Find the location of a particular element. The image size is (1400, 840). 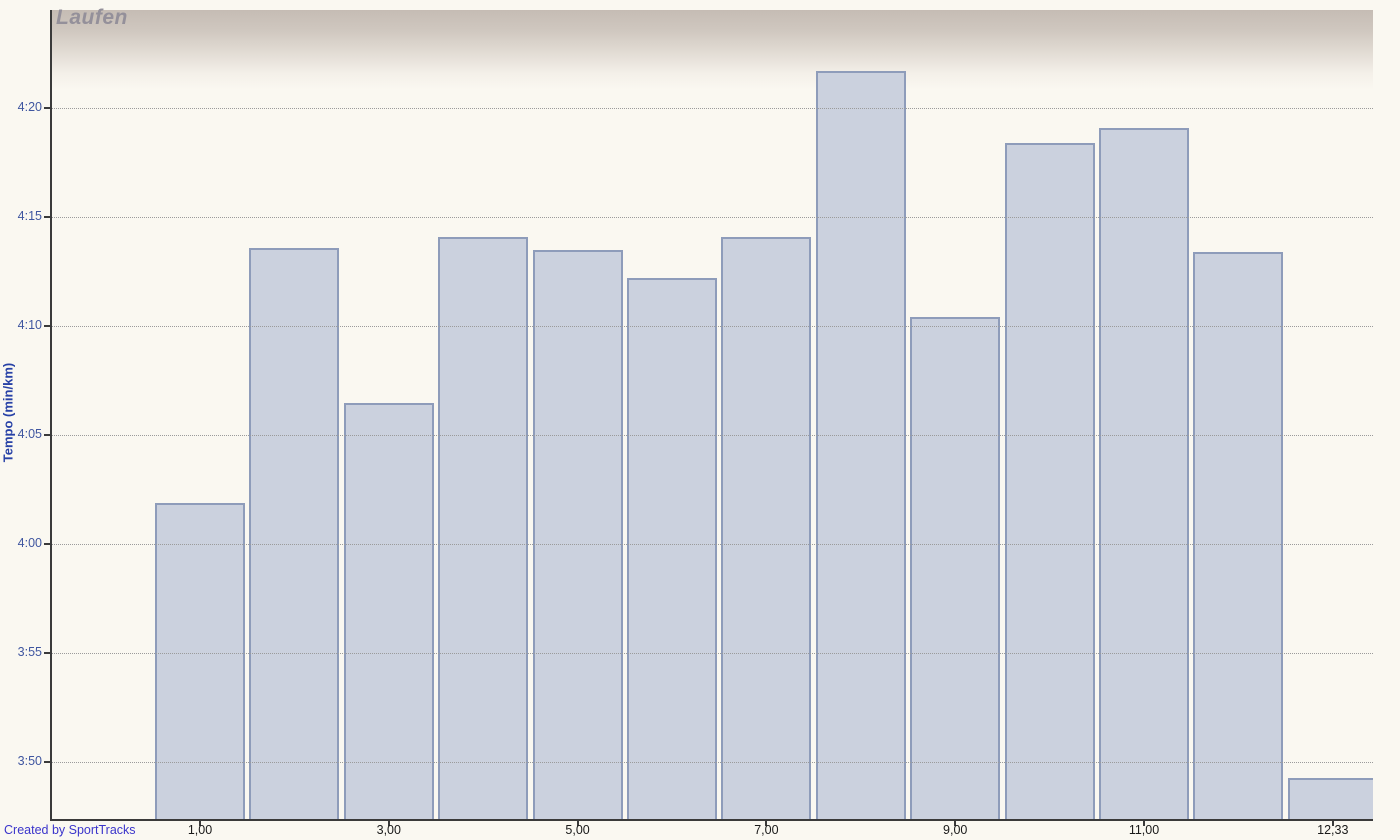

pace-bar-km-4,00 is located at coordinates (483, 527).